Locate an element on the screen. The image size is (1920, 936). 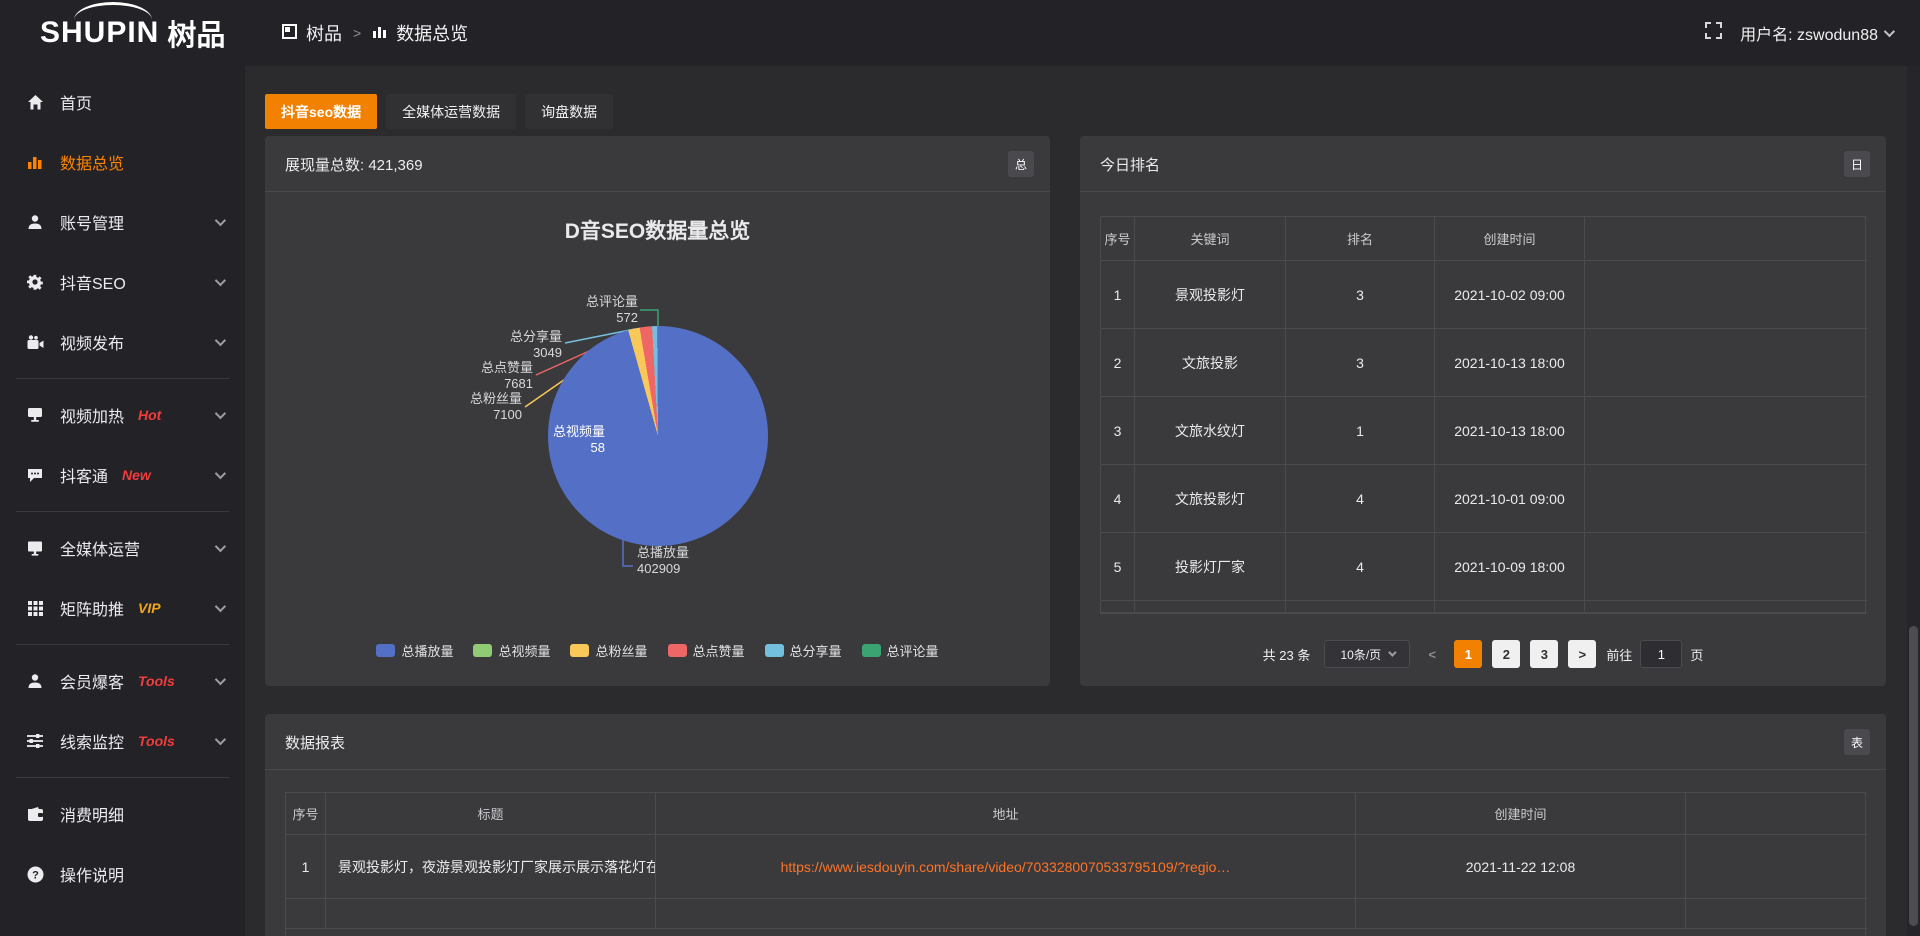
chart-title: D音SEO数据量总览 is located at coordinates (657, 231).